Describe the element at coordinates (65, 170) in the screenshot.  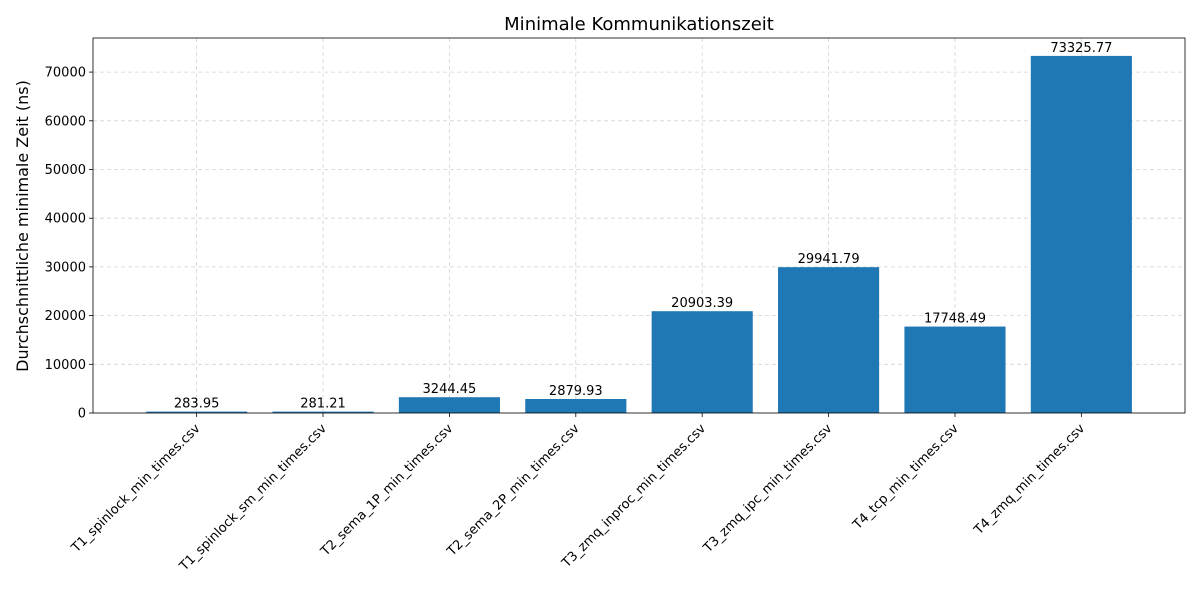
I see `y-tick-label: 50000` at that location.